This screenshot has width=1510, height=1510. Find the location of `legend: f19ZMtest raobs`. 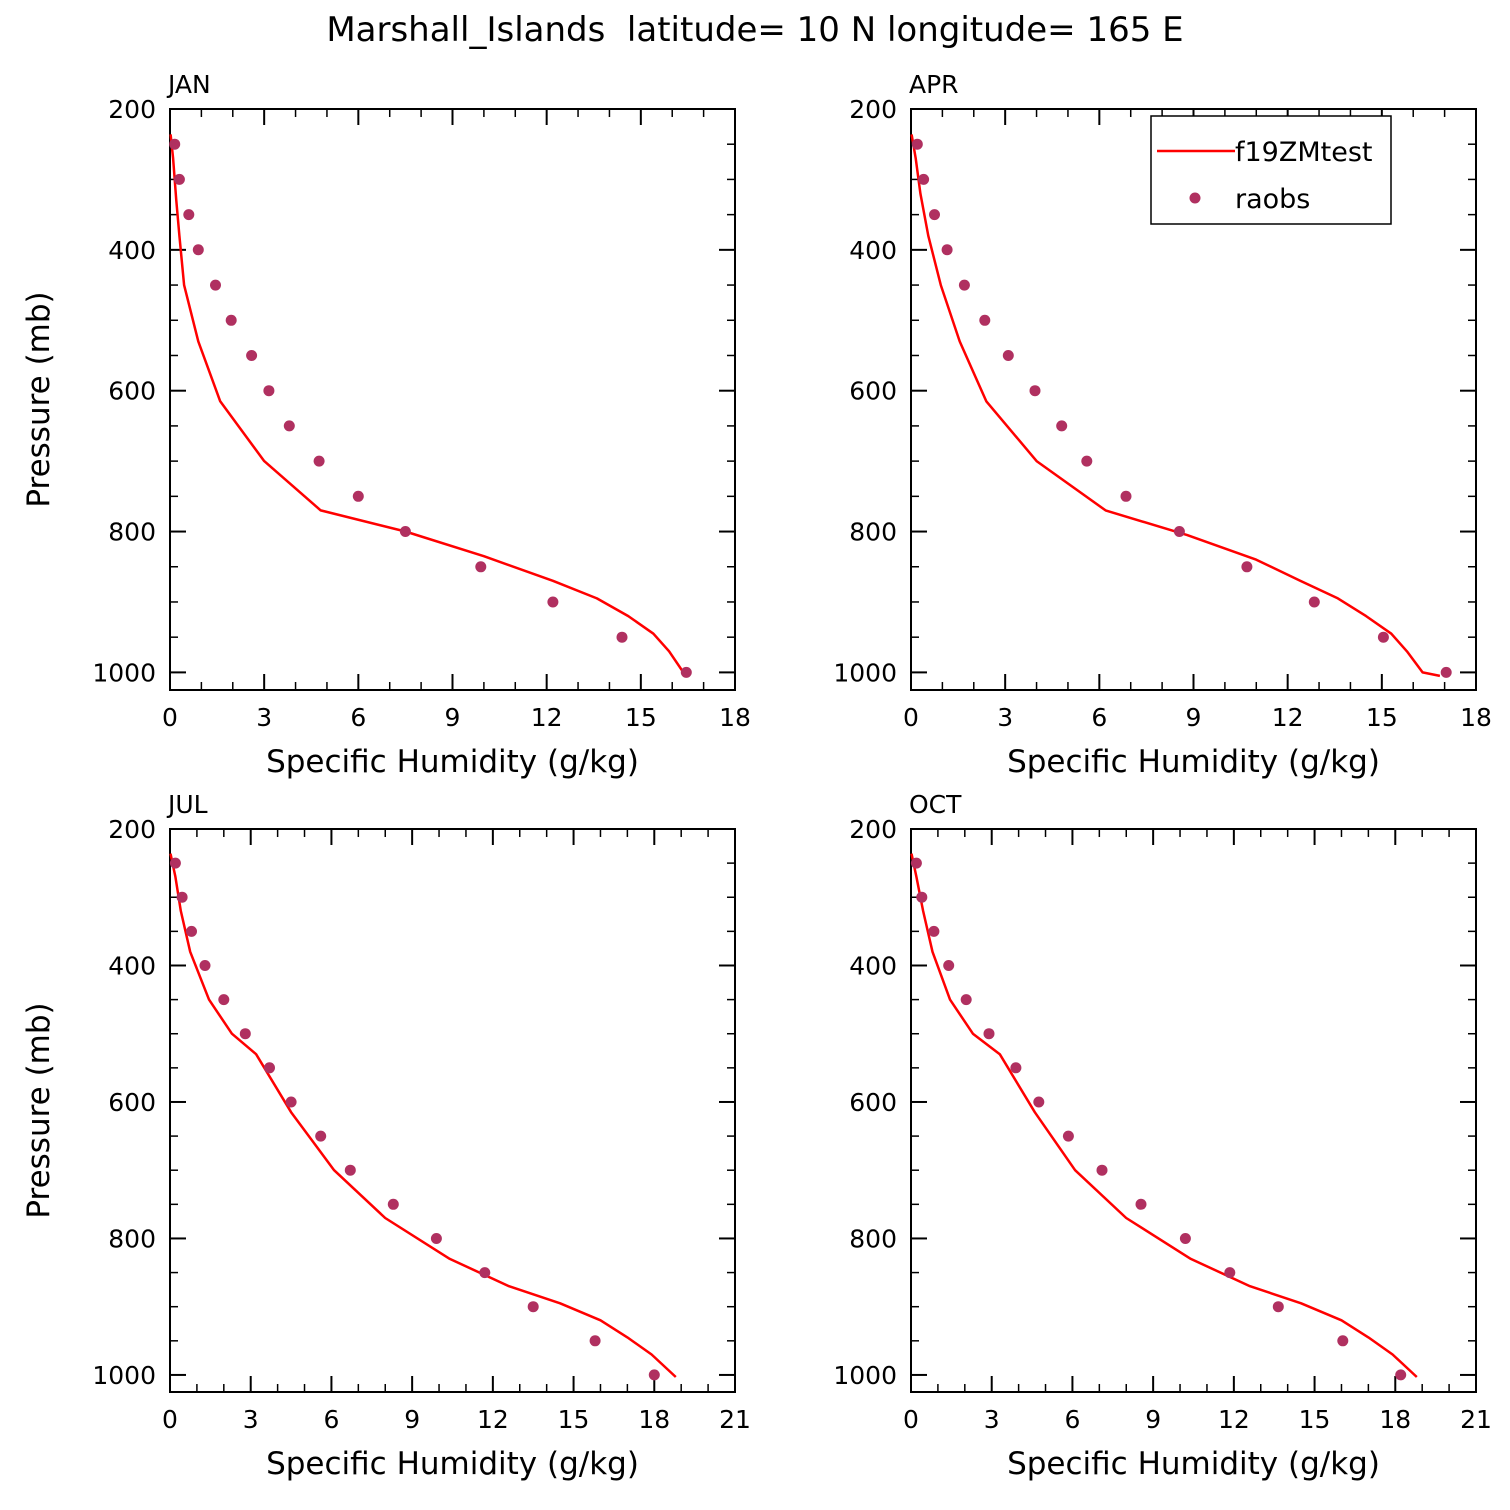

legend: f19ZMtest raobs is located at coordinates (1271, 170).